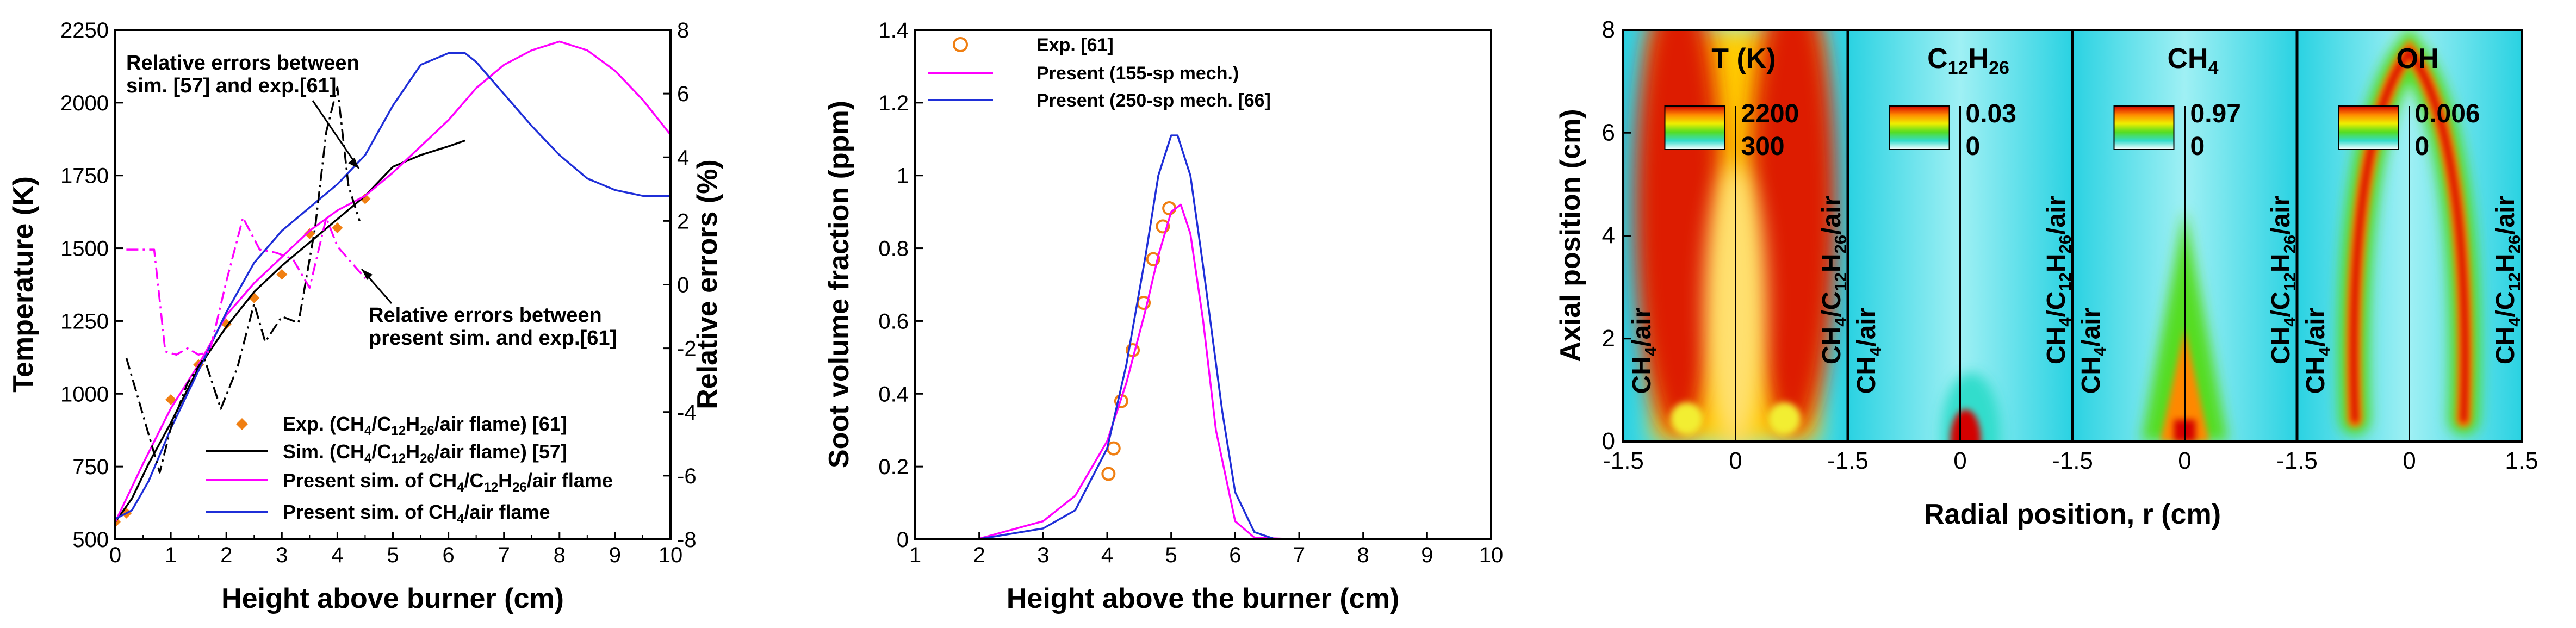 The image size is (2576, 628). What do you see at coordinates (979, 555) in the screenshot?
I see `x-tick-label: 2` at bounding box center [979, 555].